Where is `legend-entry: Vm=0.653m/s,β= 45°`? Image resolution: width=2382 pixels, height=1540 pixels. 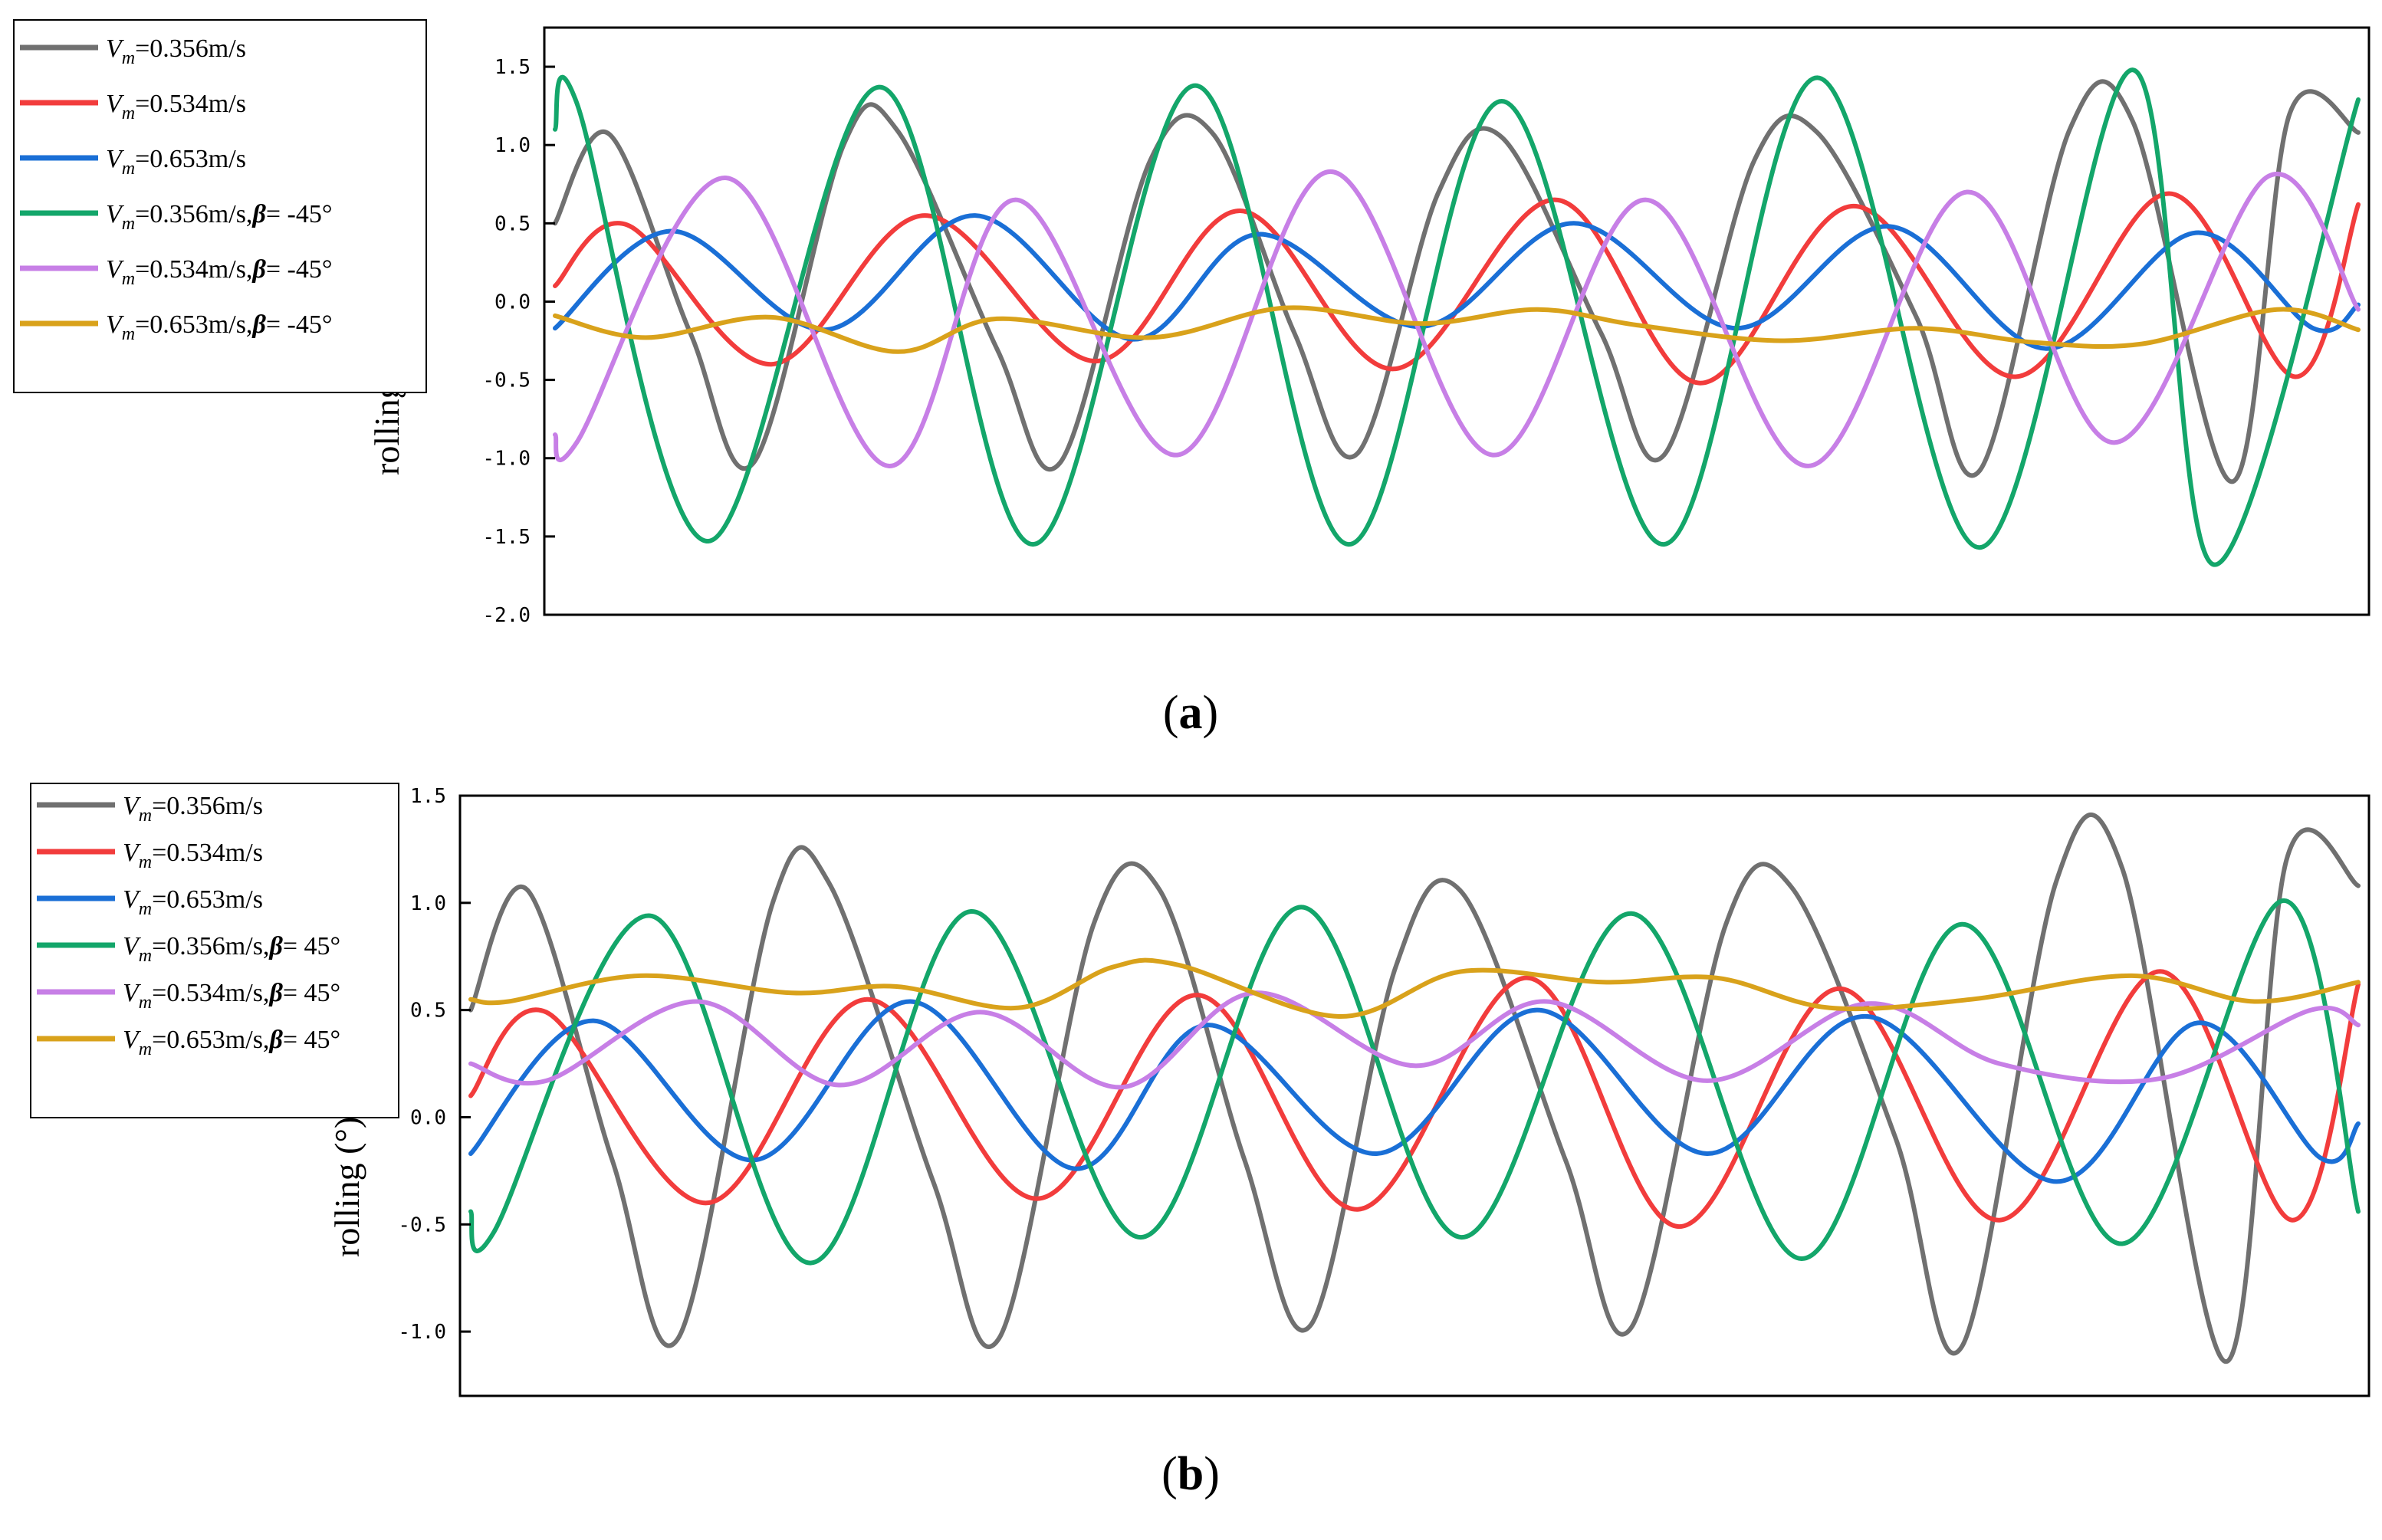
legend-entry: Vm=0.653m/s,β= 45° is located at coordinates (231, 1042).